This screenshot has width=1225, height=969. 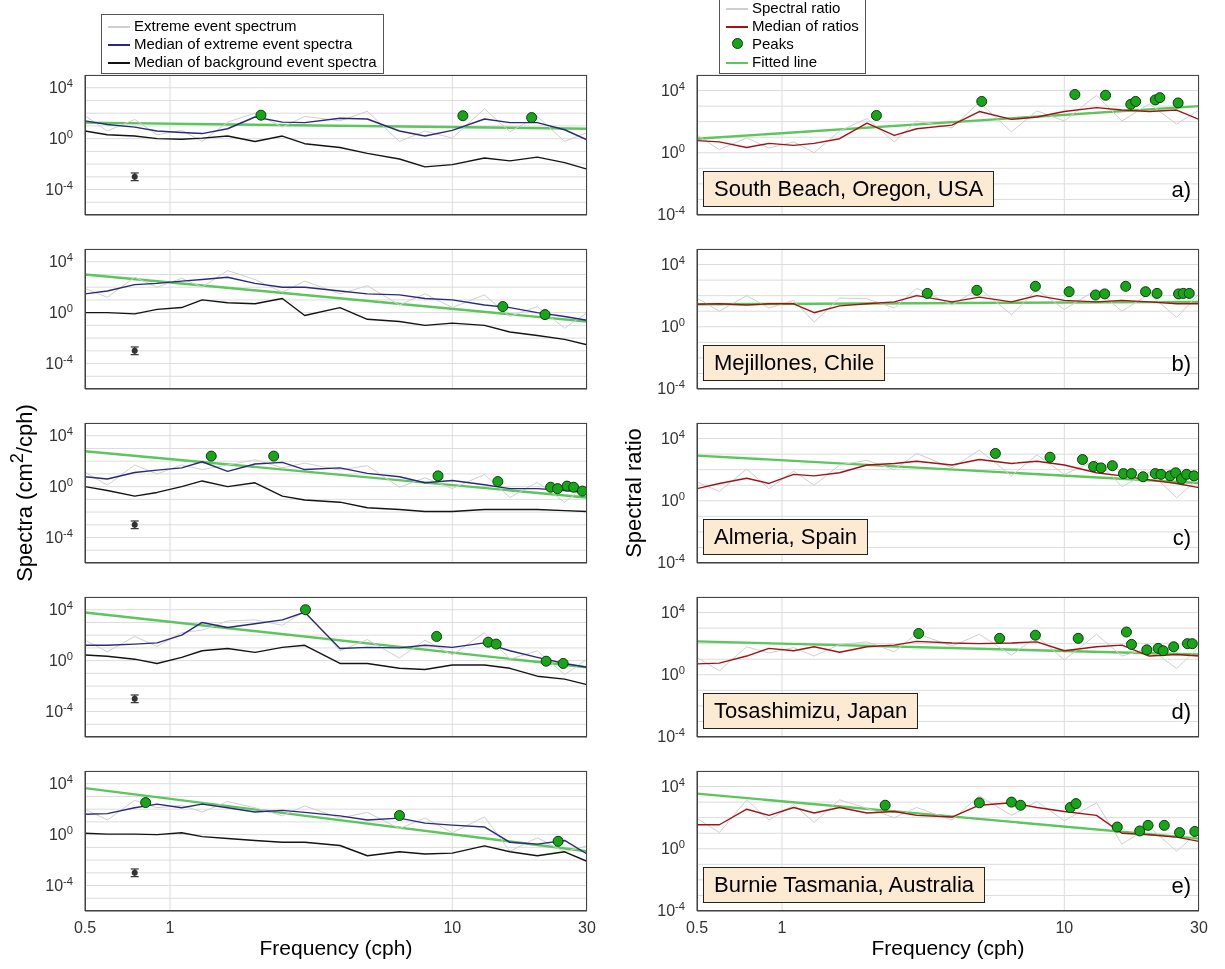 What do you see at coordinates (1181, 364) in the screenshot?
I see `annotation: b)` at bounding box center [1181, 364].